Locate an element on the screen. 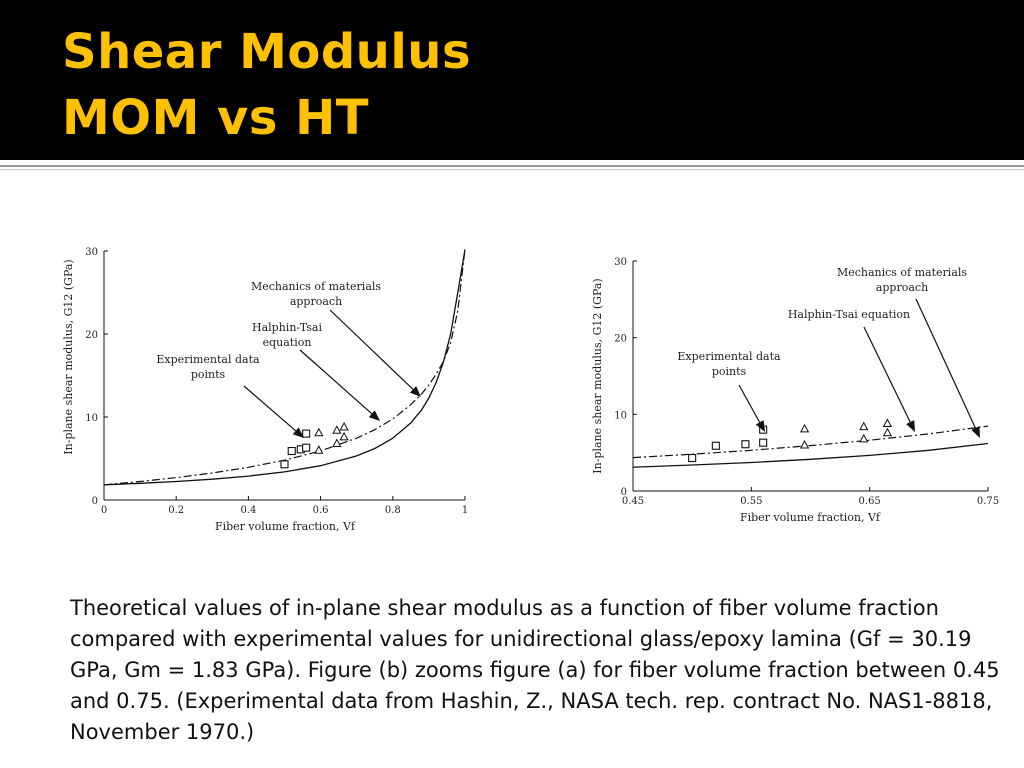  chart-b-halpin-tsai-curve is located at coordinates (810, 442).